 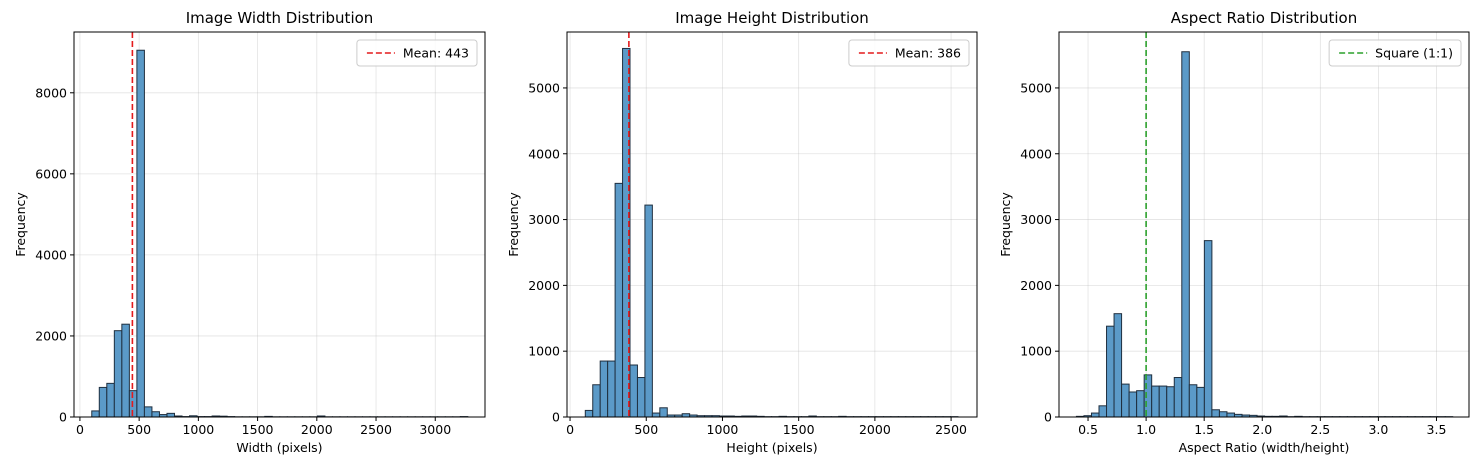 What do you see at coordinates (1414, 53) in the screenshot?
I see `legend-label: Square (1:1)` at bounding box center [1414, 53].